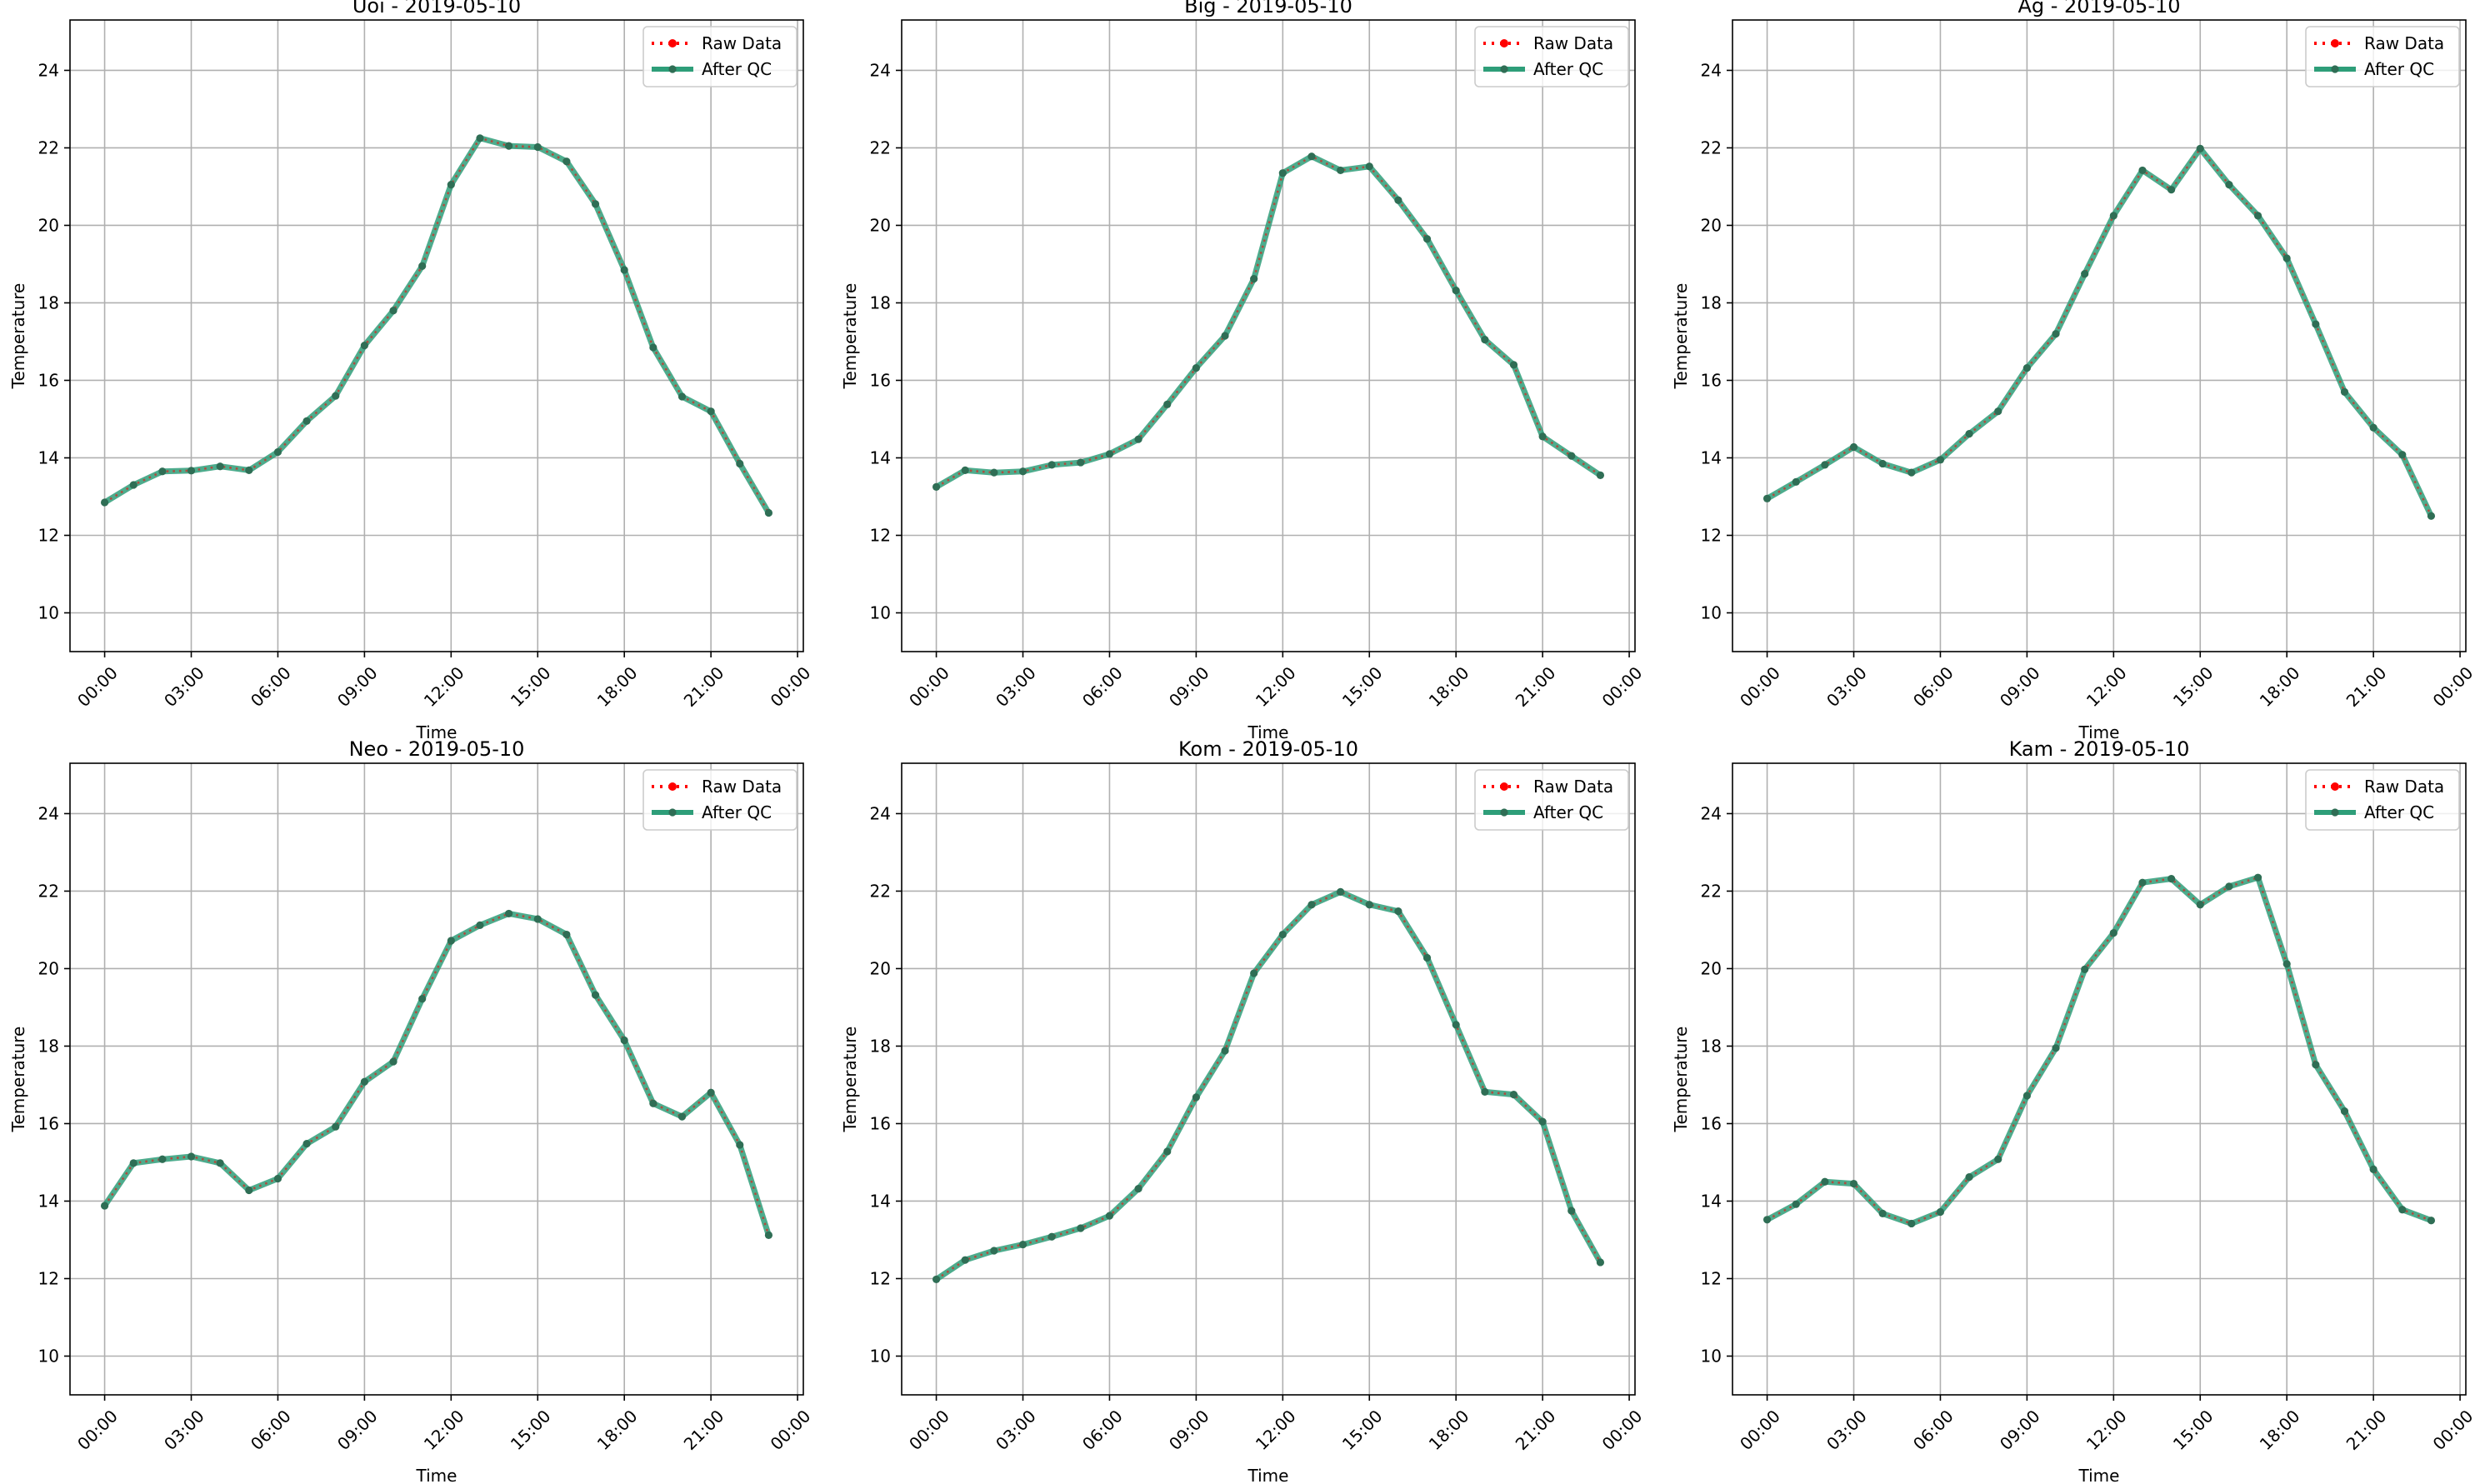 The height and width of the screenshot is (1484, 2485). What do you see at coordinates (2366, 687) in the screenshot?
I see `x-tick-label: 21:00` at bounding box center [2366, 687].